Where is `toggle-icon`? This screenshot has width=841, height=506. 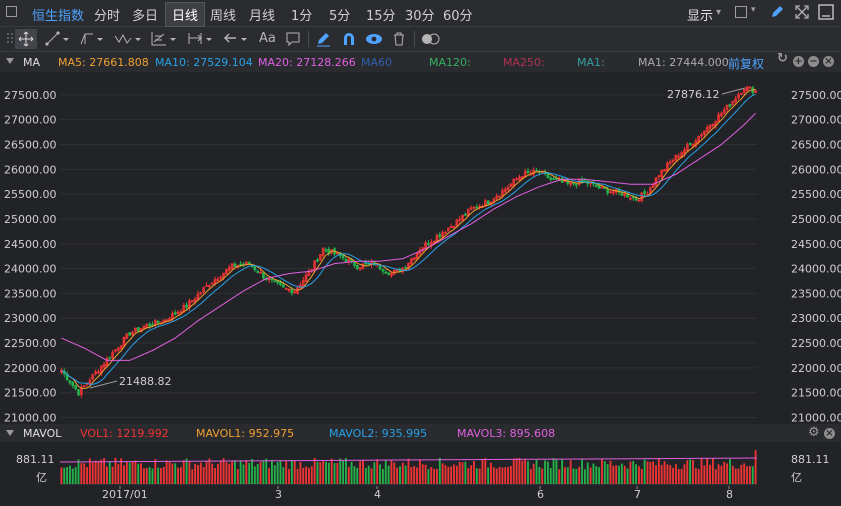 toggle-icon is located at coordinates (431, 39).